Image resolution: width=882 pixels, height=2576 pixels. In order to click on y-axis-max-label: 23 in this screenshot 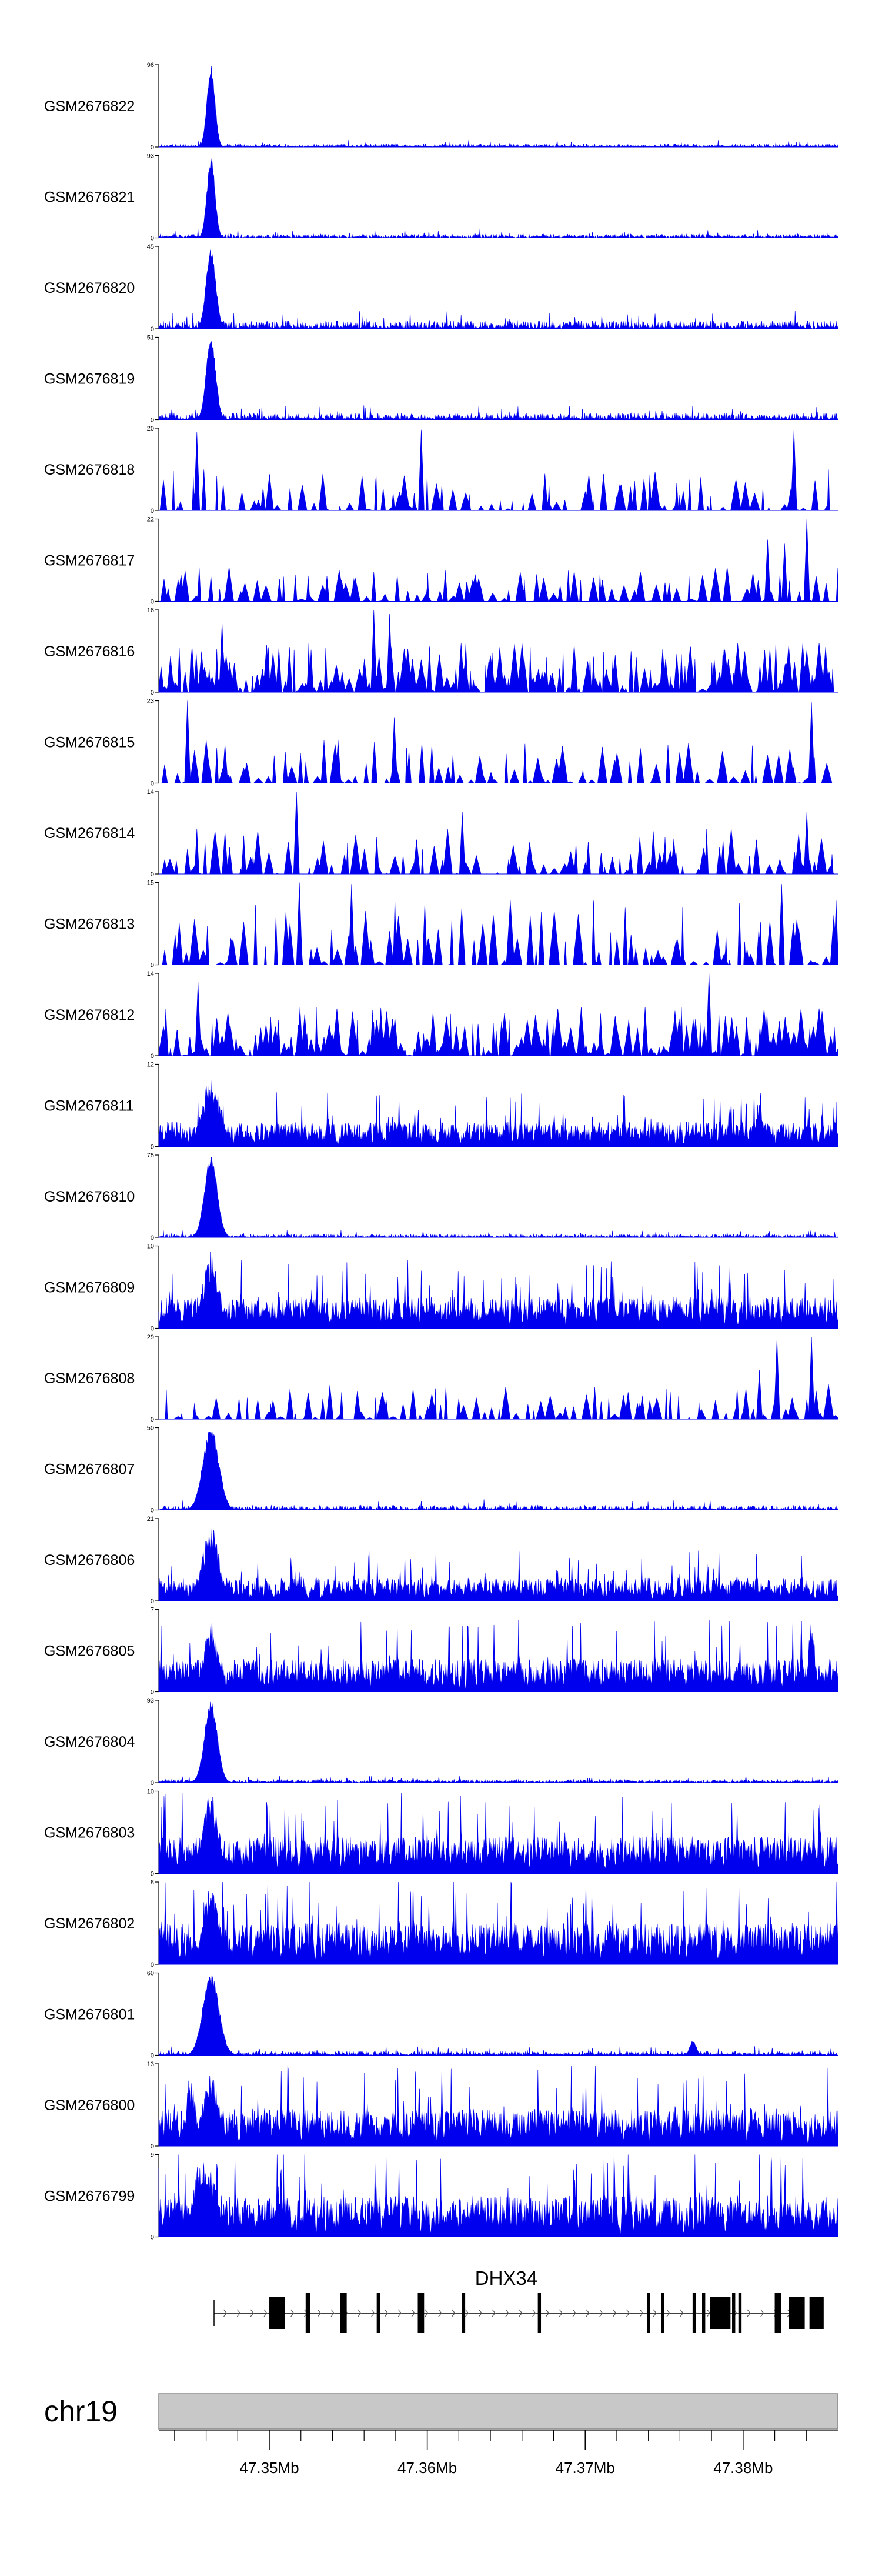, I will do `click(150, 701)`.